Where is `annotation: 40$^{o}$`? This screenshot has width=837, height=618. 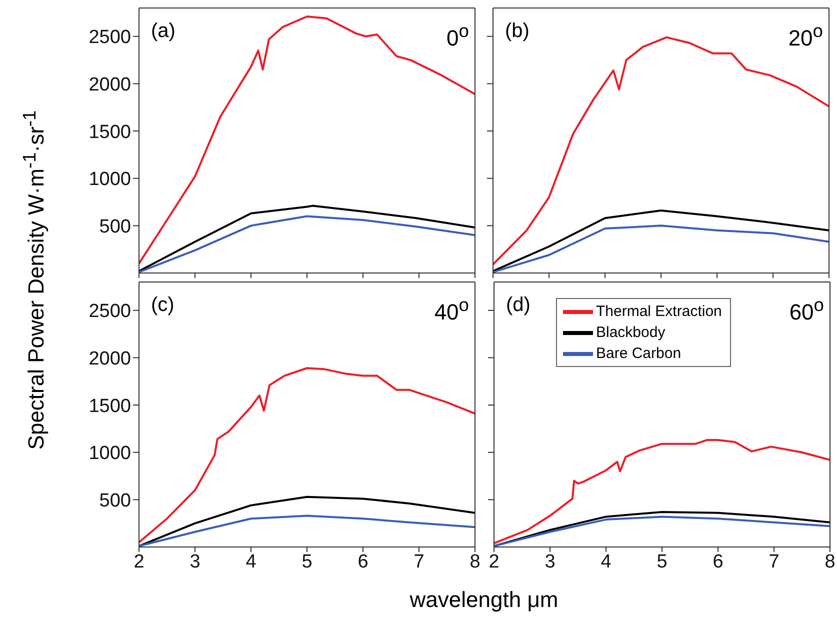 annotation: 40$^{o}$ is located at coordinates (451, 310).